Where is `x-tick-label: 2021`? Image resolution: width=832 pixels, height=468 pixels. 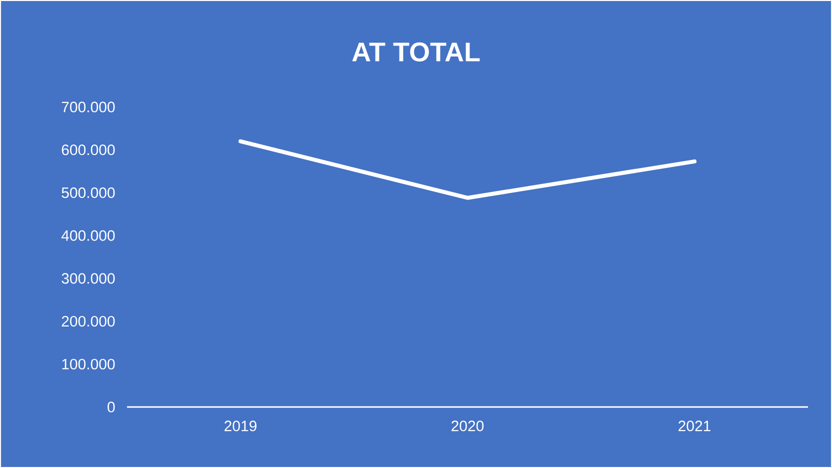 x-tick-label: 2021 is located at coordinates (694, 426).